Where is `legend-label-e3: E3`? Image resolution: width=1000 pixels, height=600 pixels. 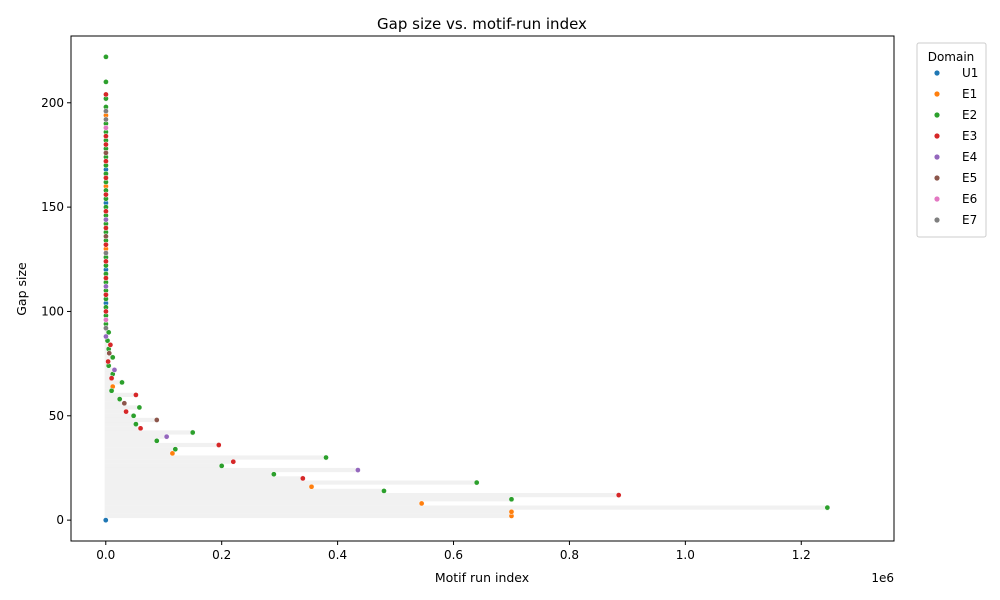 legend-label-e3: E3 is located at coordinates (969, 136).